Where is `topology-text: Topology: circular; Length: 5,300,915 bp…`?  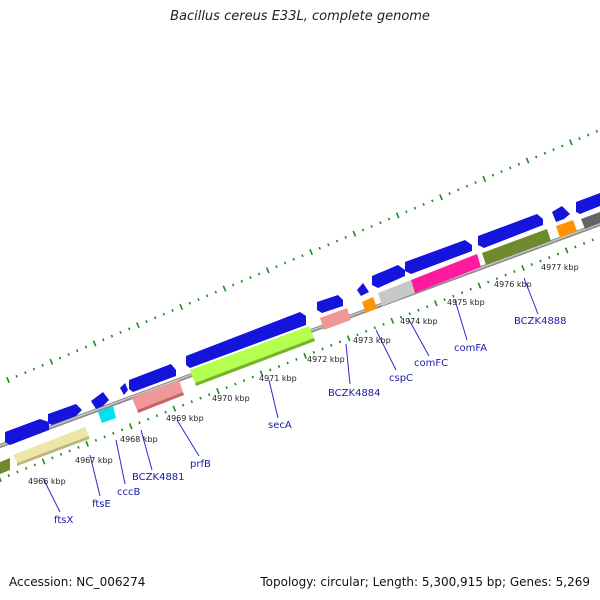
topology-text: Topology: circular; Length: 5,300,915 bp… is located at coordinates (425, 582).